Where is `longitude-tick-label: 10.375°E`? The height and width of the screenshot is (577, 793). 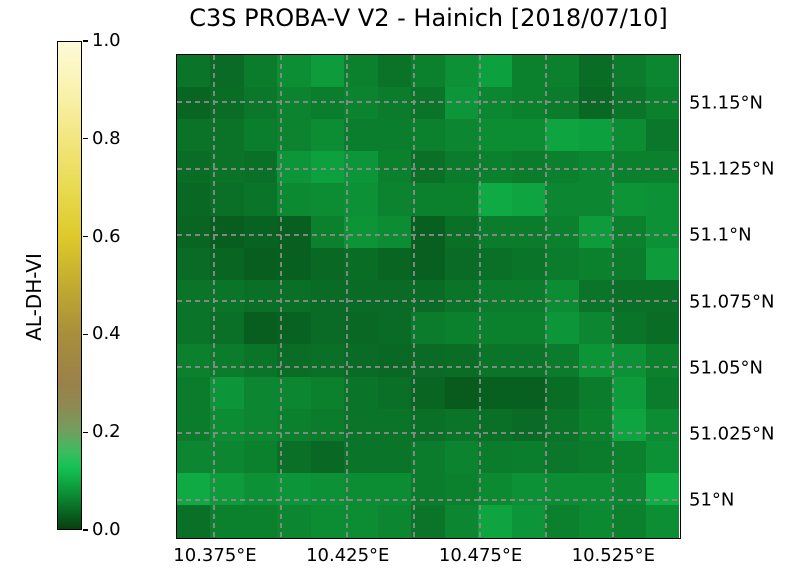 longitude-tick-label: 10.375°E is located at coordinates (215, 555).